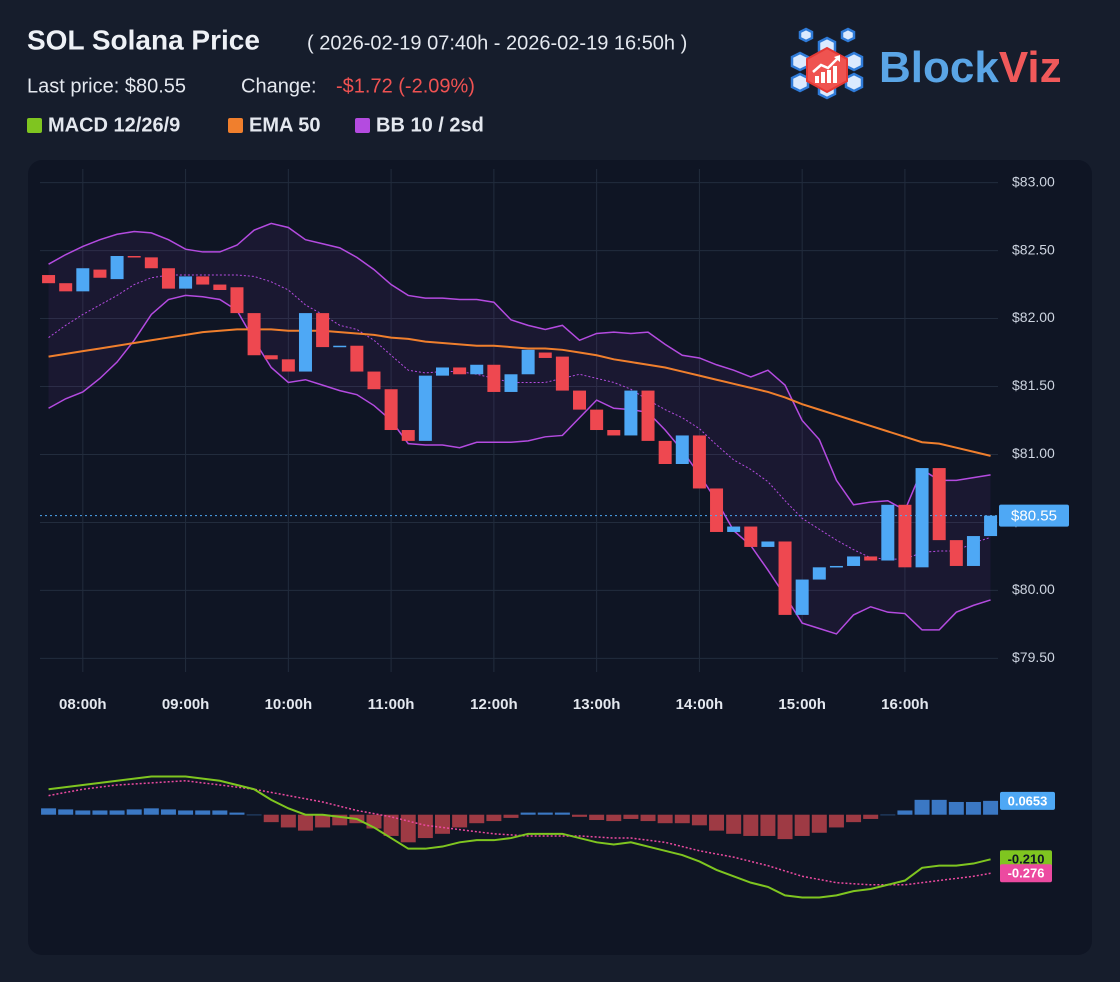 This screenshot has height=982, width=1120. Describe the element at coordinates (1033, 385) in the screenshot. I see `y-tick-label: $81.50` at that location.